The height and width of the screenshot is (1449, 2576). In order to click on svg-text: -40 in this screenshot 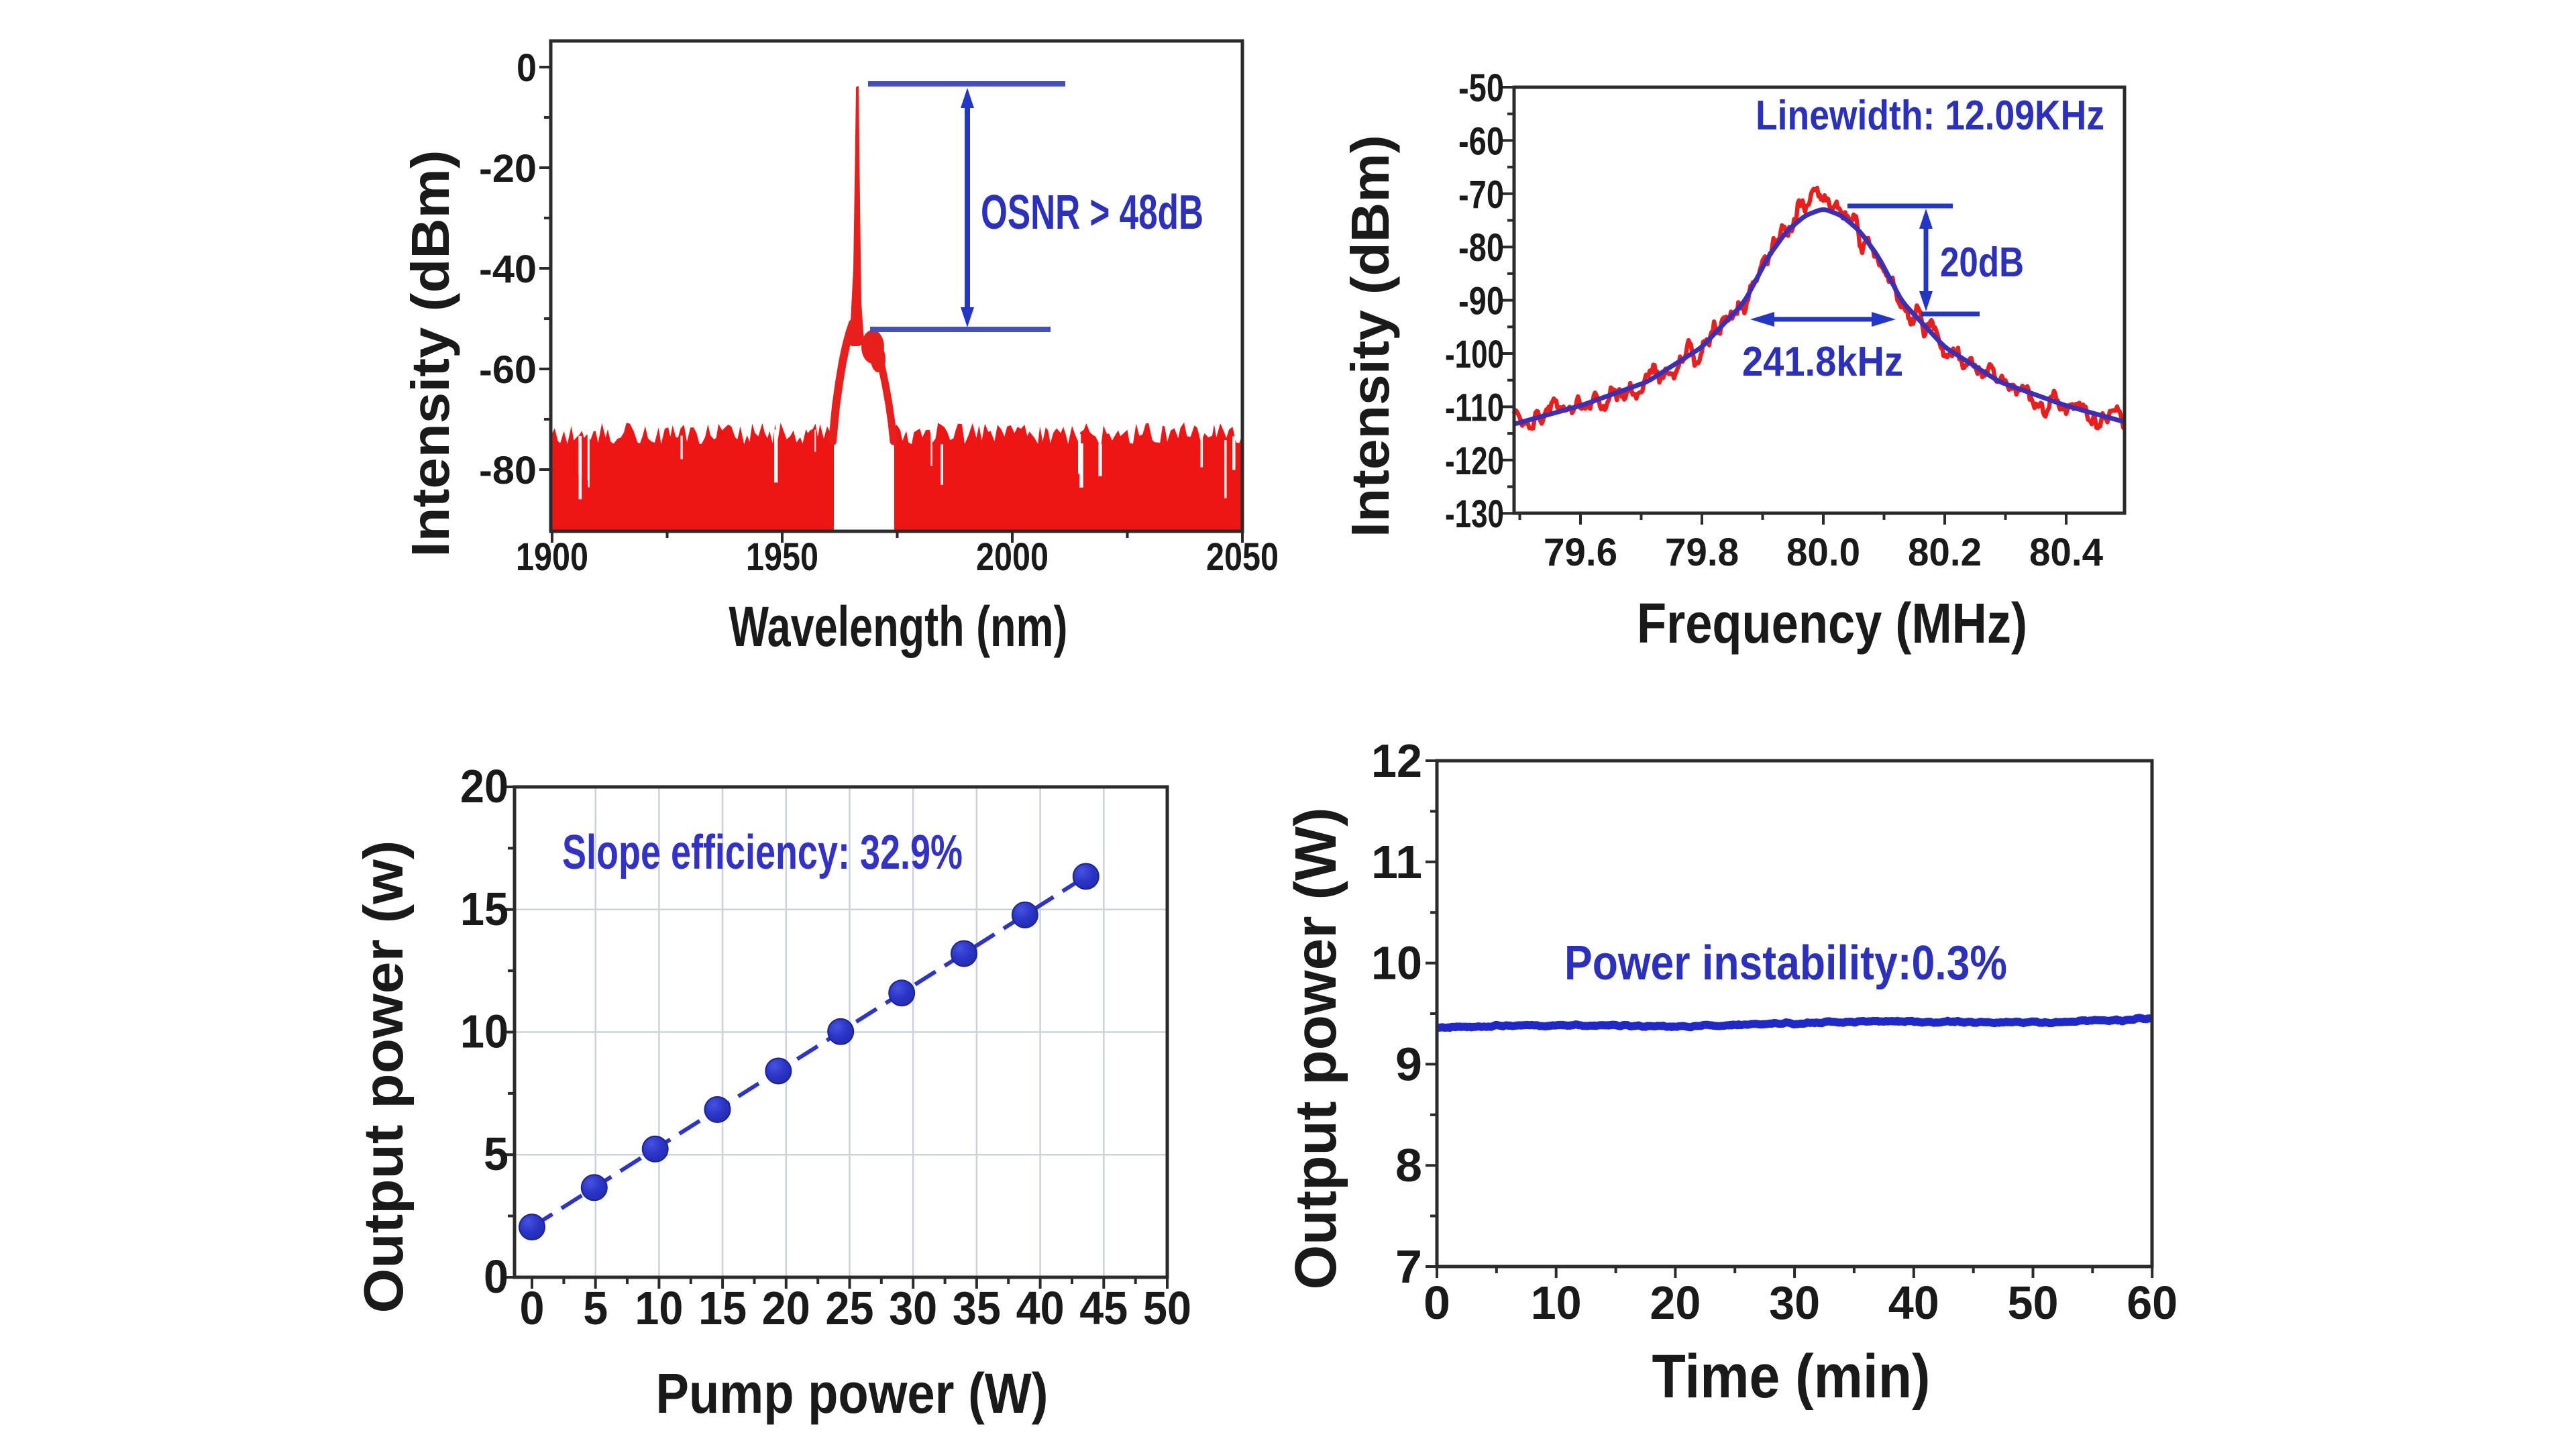, I will do `click(508, 269)`.